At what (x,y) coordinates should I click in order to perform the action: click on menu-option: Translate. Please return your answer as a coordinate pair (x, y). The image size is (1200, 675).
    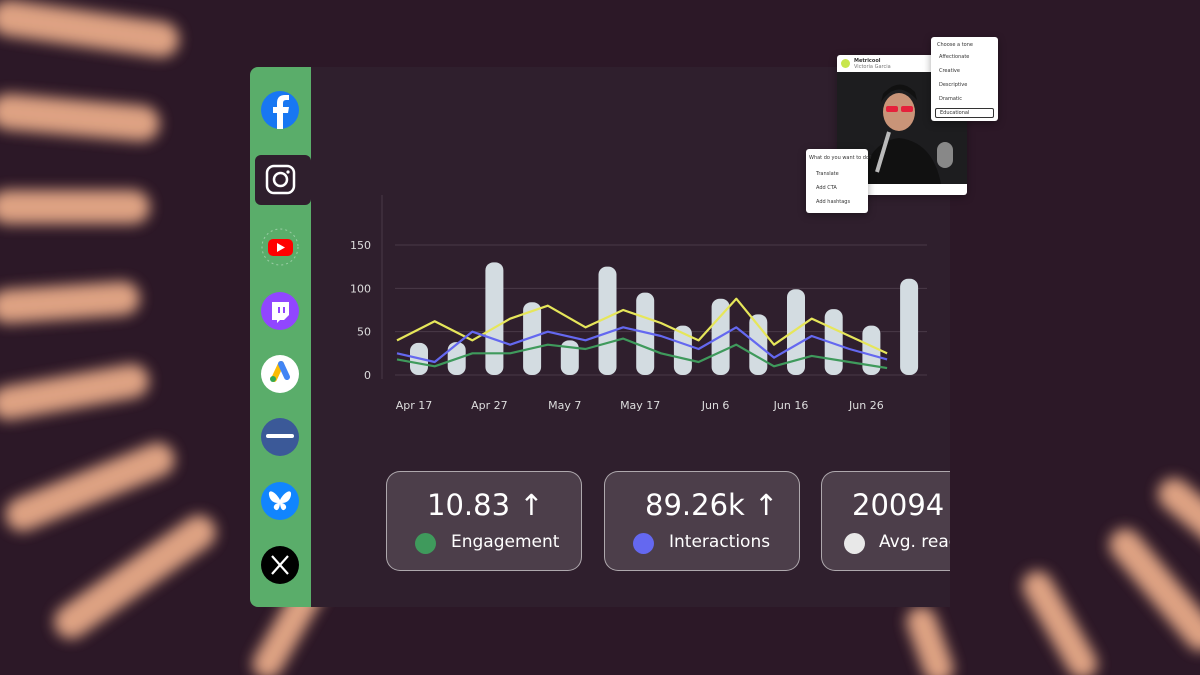
    Looking at the image, I should click on (827, 174).